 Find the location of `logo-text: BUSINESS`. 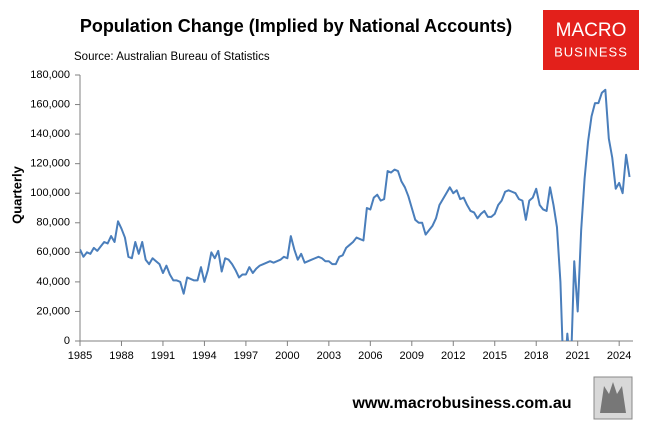

logo-text: BUSINESS is located at coordinates (591, 51).